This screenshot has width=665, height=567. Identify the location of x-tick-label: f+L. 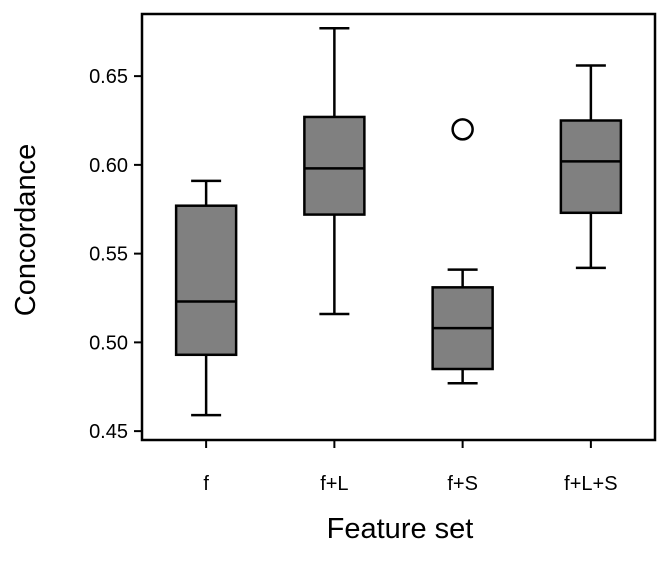
(334, 484).